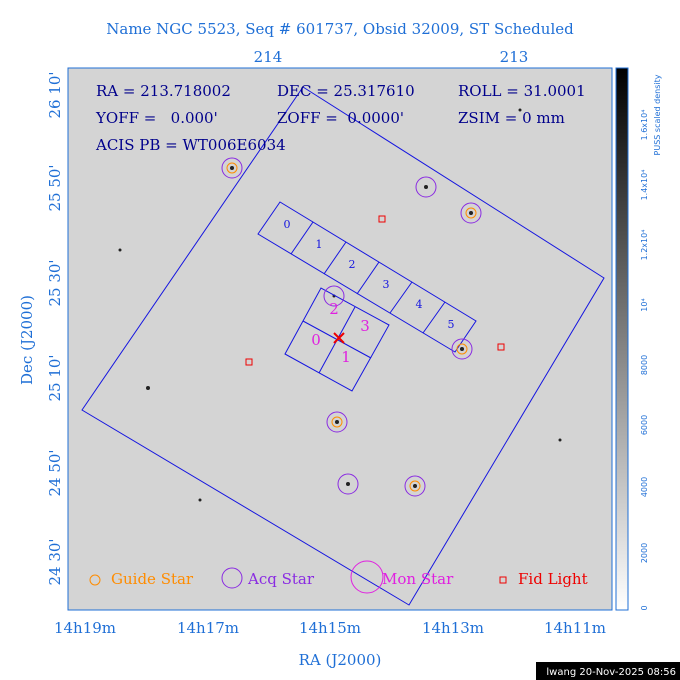 This screenshot has height=680, width=680. What do you see at coordinates (451, 324) in the screenshot?
I see `chip-label: 5` at bounding box center [451, 324].